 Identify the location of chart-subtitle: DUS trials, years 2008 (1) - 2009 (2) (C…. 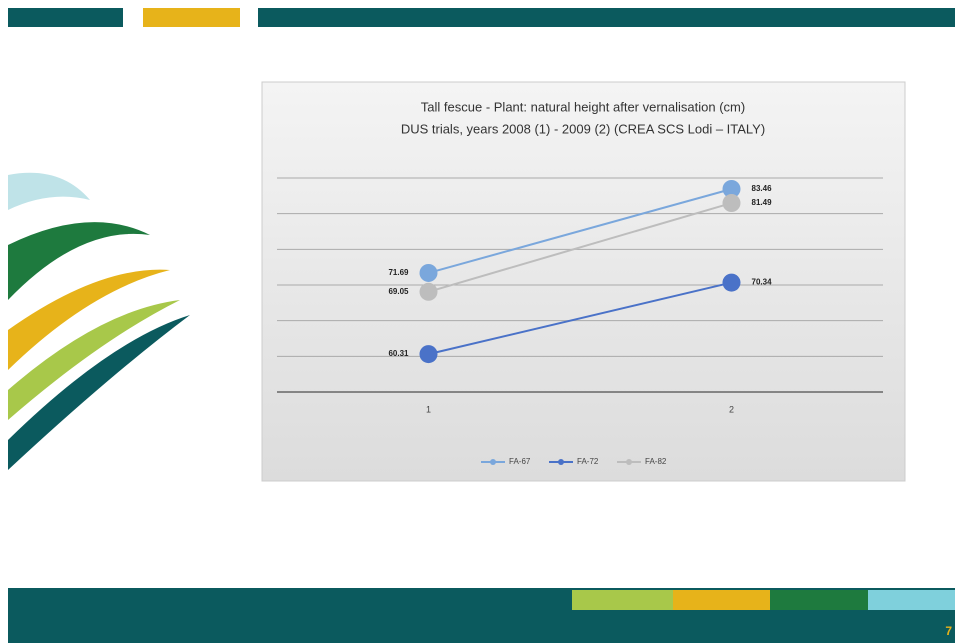
(583, 128).